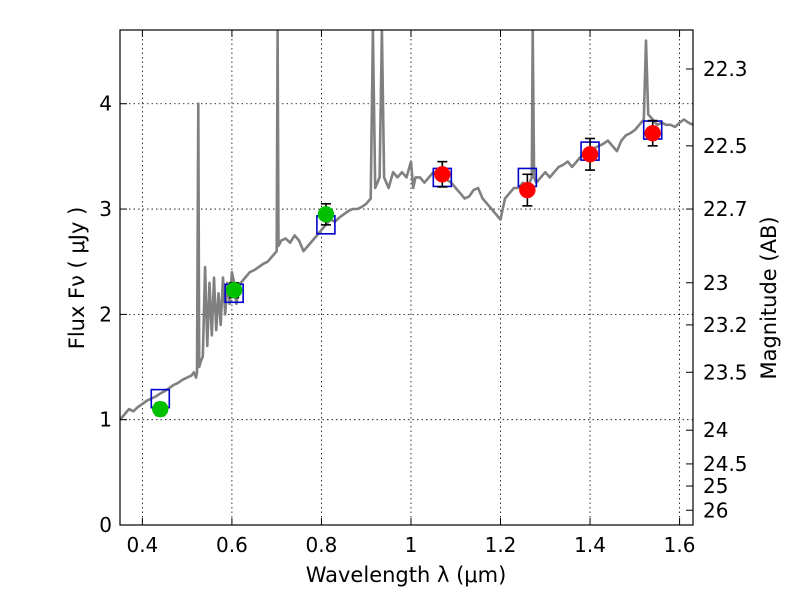 The height and width of the screenshot is (600, 800). I want to click on y-axis-title: Flux Fν ( μJy ), so click(77, 278).